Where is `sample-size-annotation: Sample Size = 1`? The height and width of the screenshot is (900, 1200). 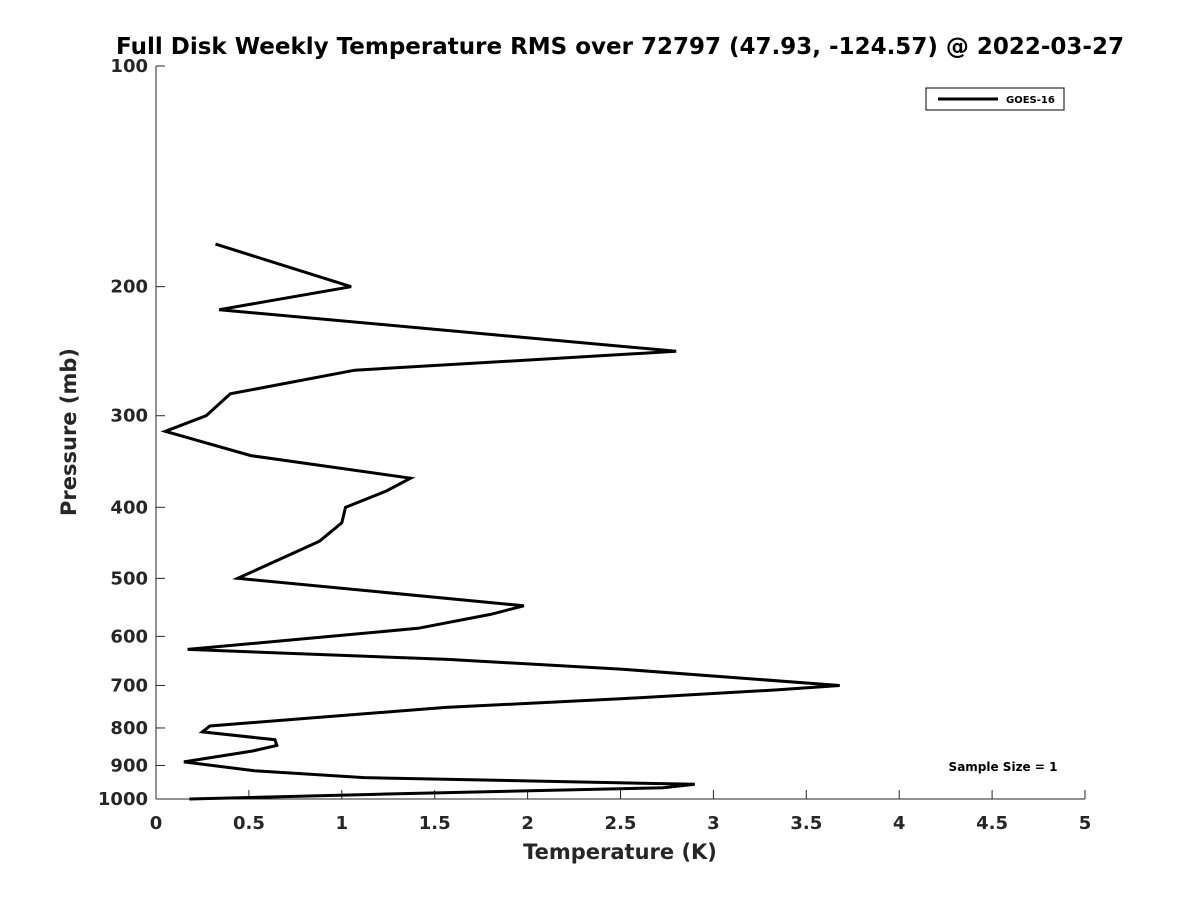 sample-size-annotation: Sample Size = 1 is located at coordinates (1003, 767).